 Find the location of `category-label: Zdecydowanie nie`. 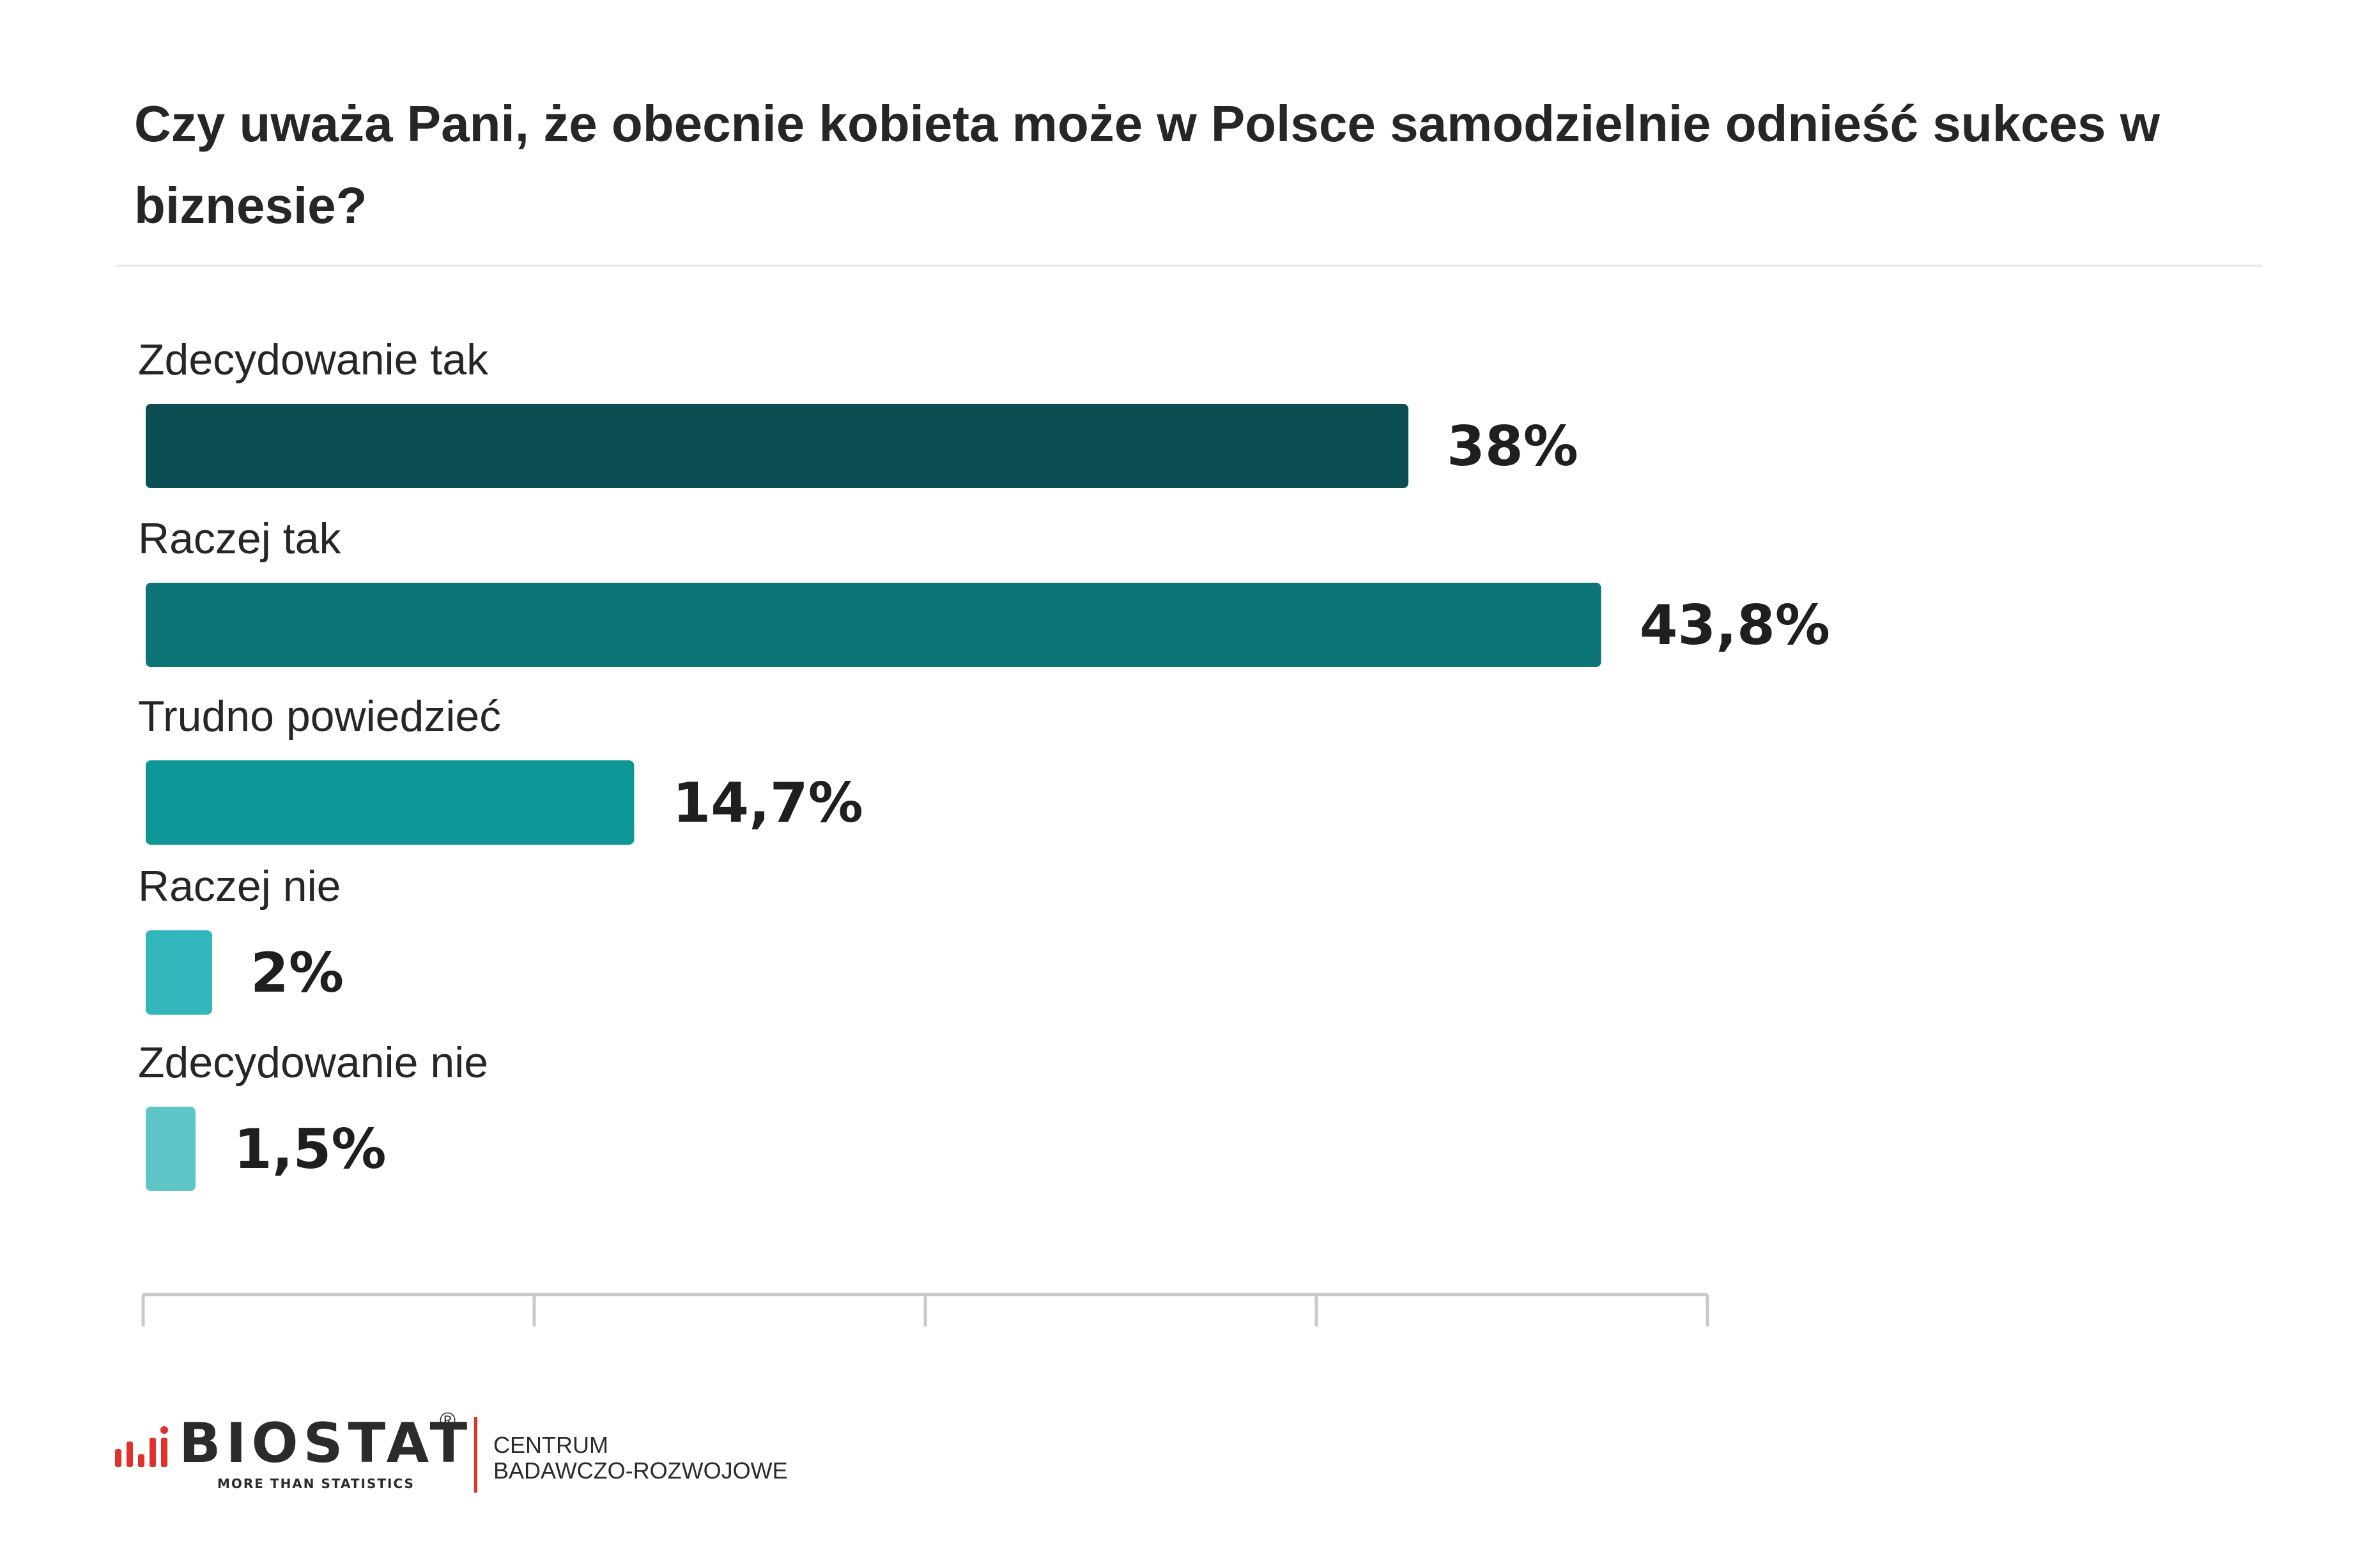

category-label: Zdecydowanie nie is located at coordinates (313, 1062).